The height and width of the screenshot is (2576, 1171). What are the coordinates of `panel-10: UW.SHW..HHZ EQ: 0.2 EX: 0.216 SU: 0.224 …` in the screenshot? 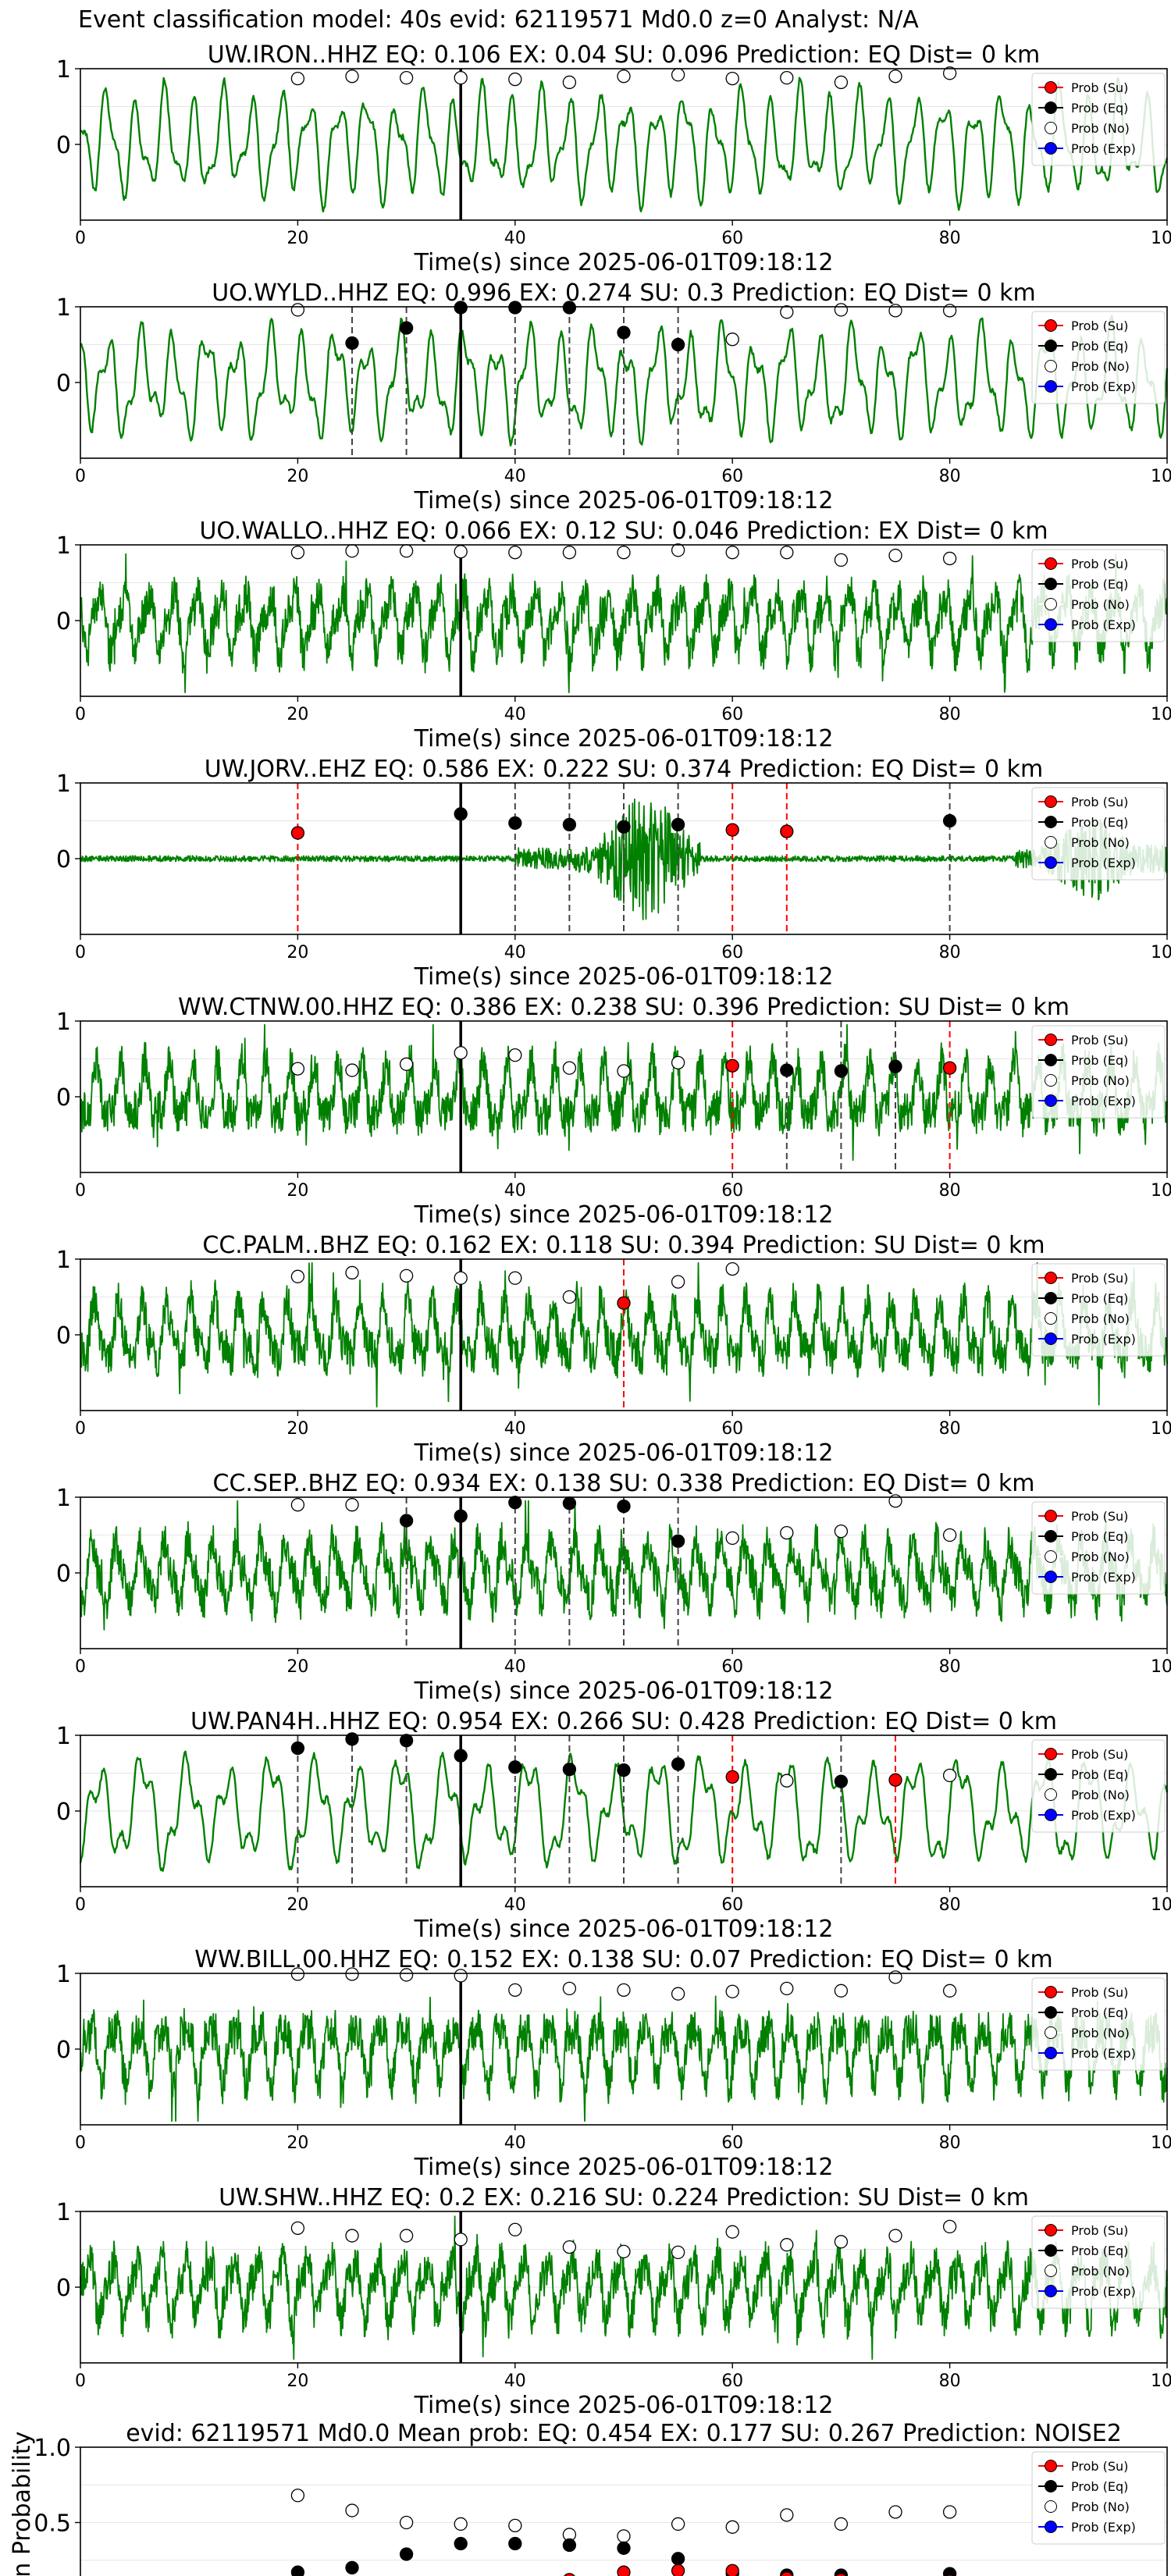 It's located at (613, 2301).